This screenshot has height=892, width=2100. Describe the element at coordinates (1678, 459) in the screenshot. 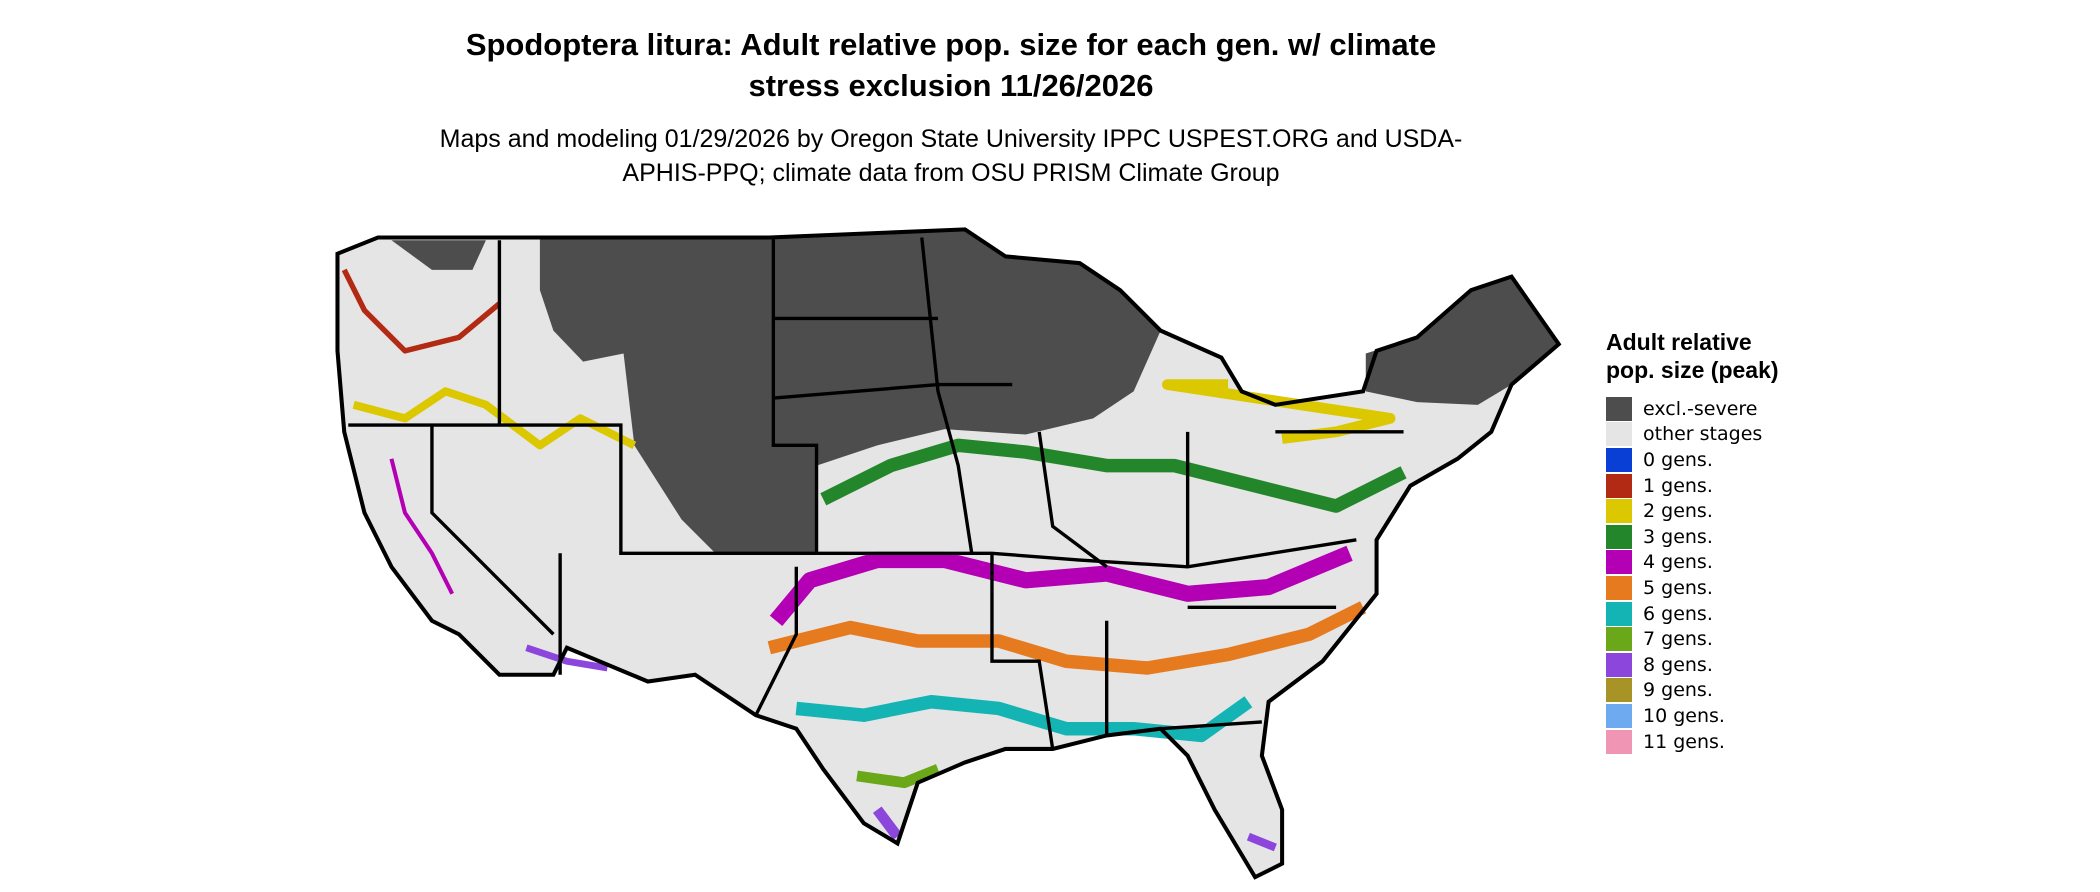

I see `legend-label: 0 gens.` at that location.